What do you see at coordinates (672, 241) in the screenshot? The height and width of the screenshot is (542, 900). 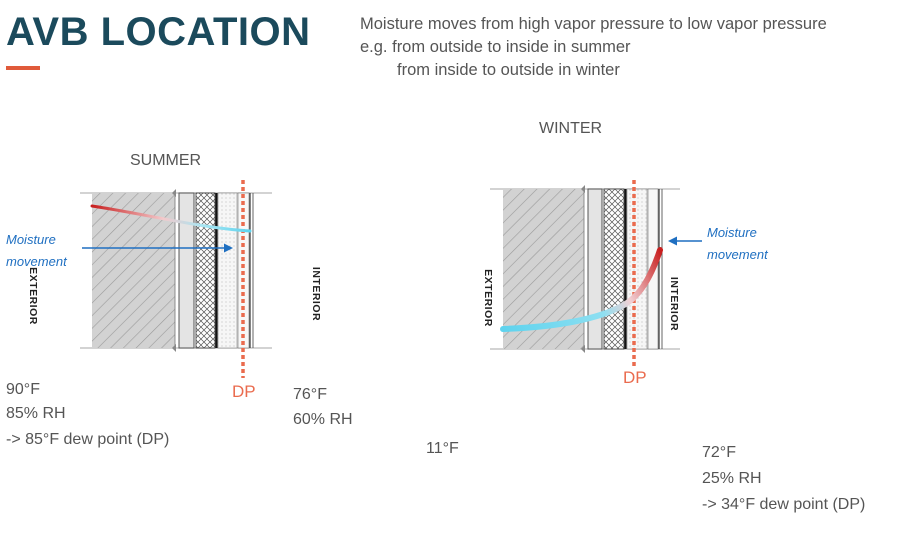 I see `winter-moisture-arrowhead` at bounding box center [672, 241].